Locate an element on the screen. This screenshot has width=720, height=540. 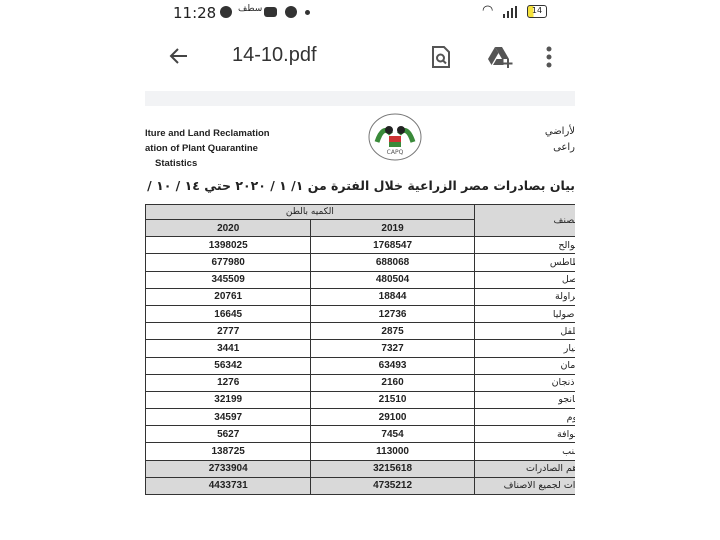
value-2020: 5627 is located at coordinates (228, 434).